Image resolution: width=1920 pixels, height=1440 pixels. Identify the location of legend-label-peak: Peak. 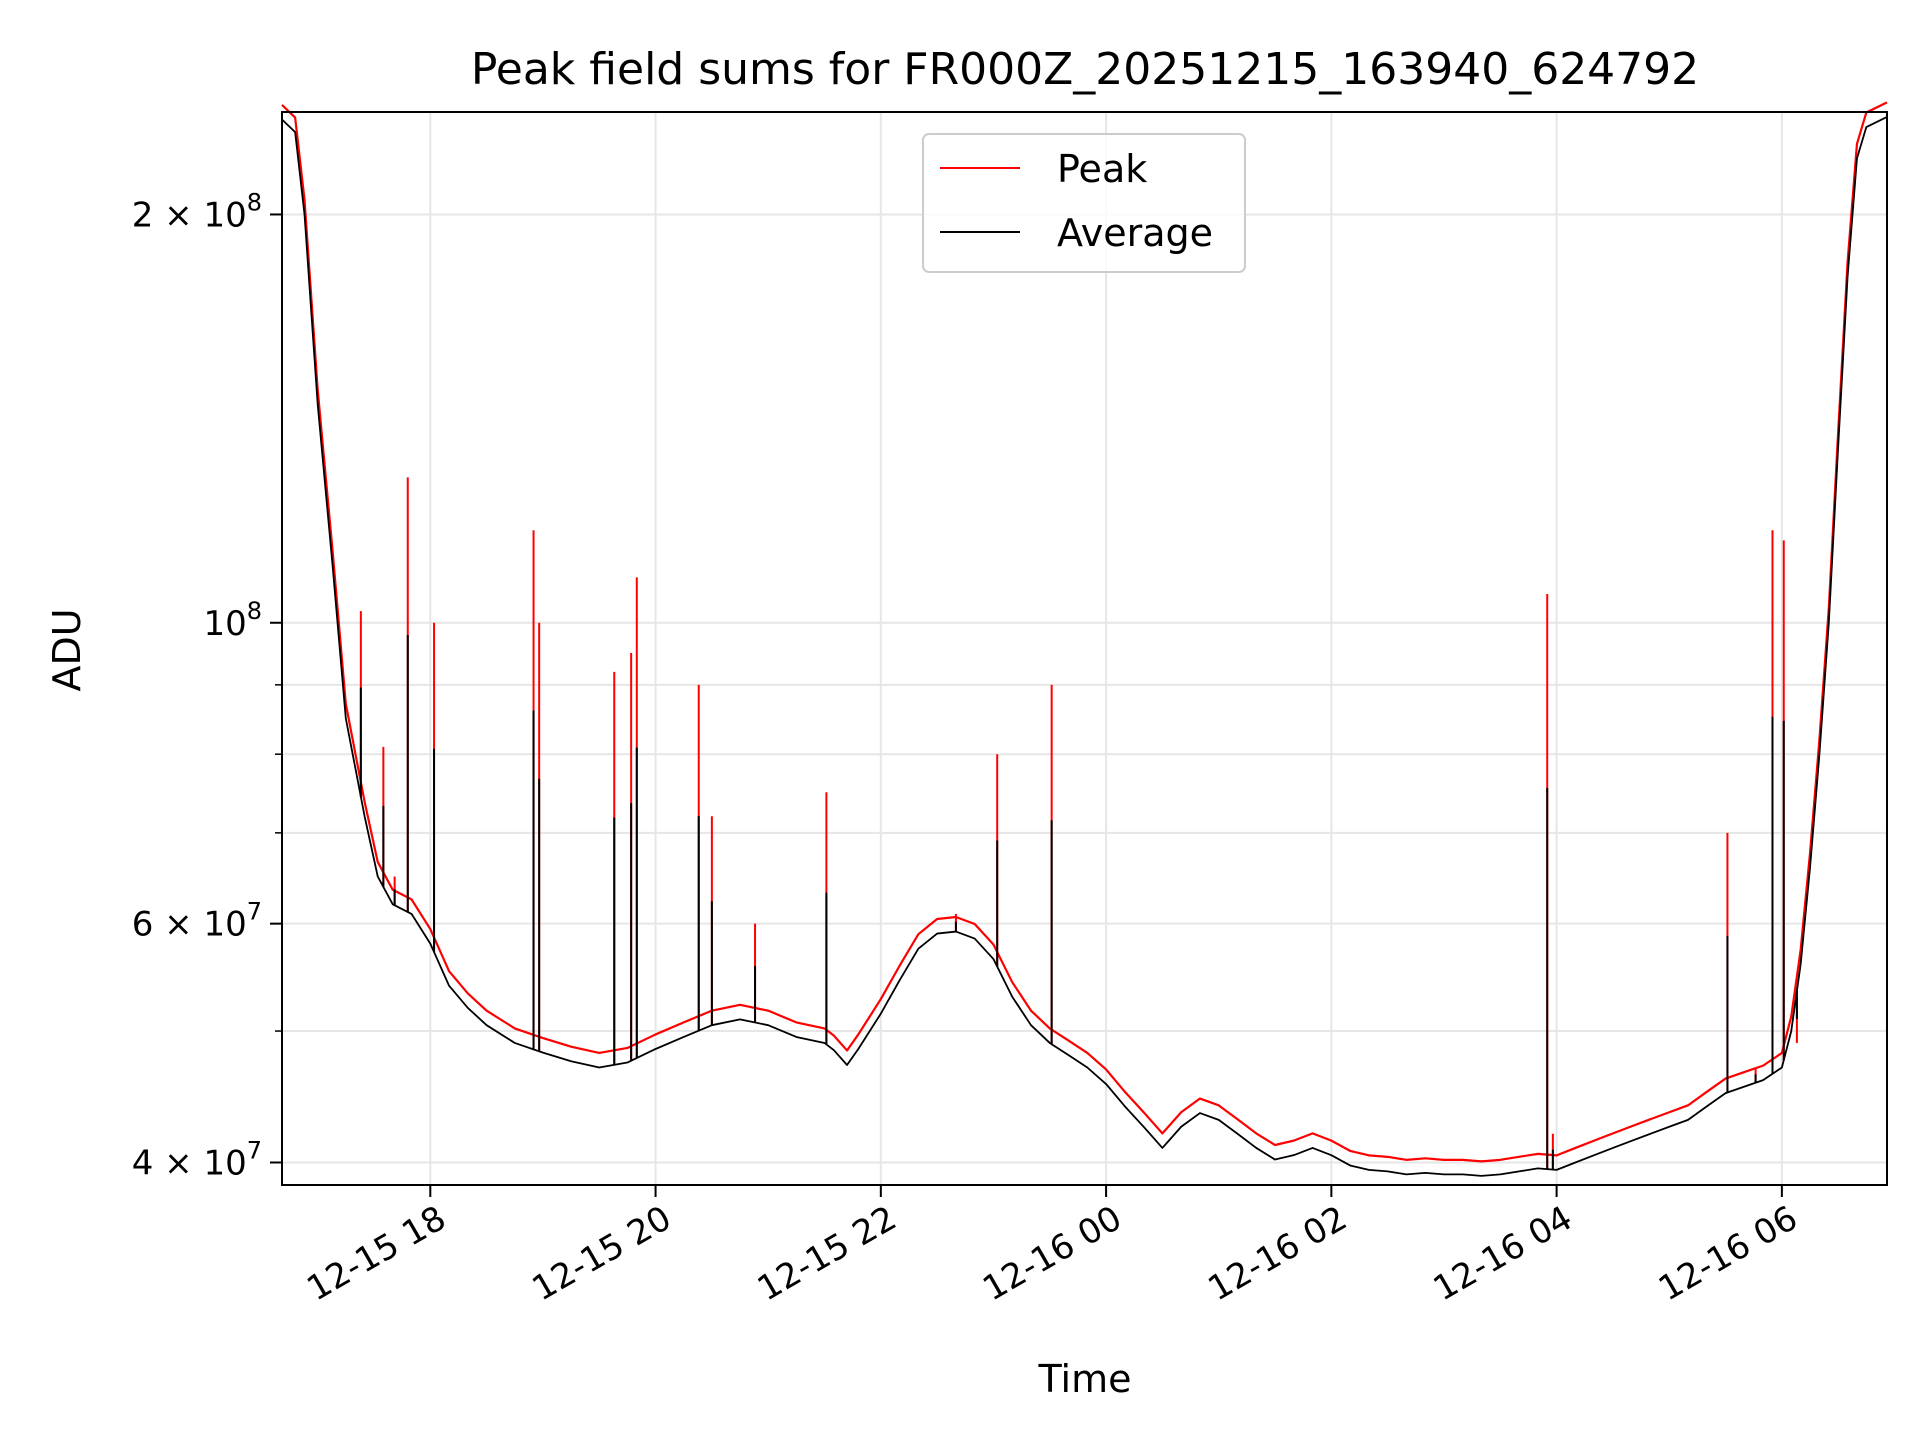
(1102, 169).